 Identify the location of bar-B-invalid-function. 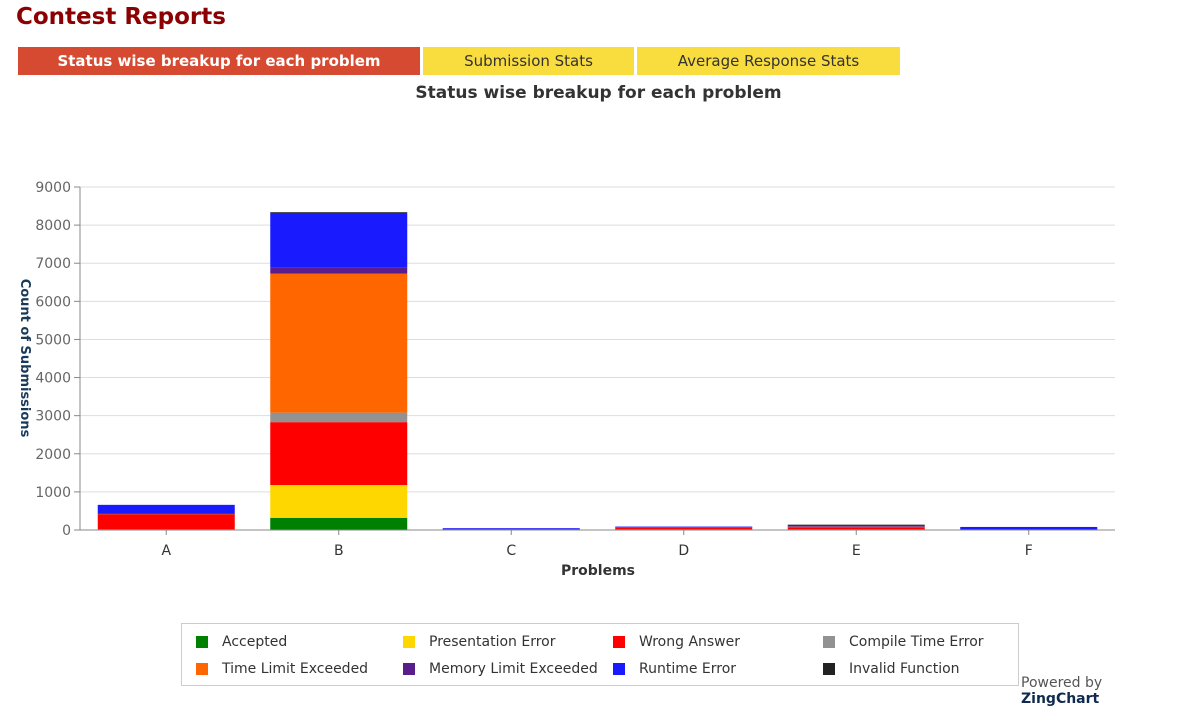
(339, 212).